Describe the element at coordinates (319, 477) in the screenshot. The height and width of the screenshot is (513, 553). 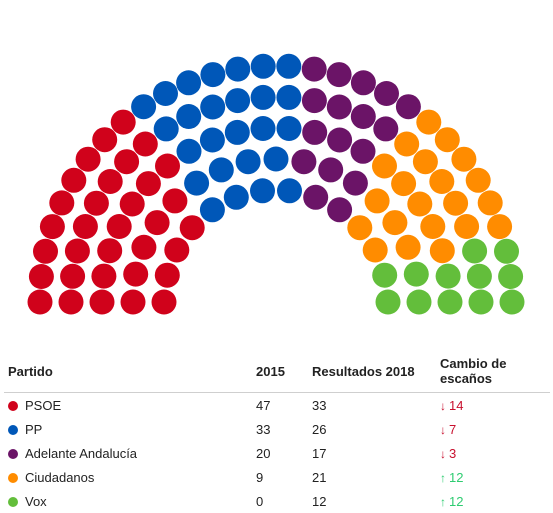
I see `seats-2018-cell: 21` at that location.